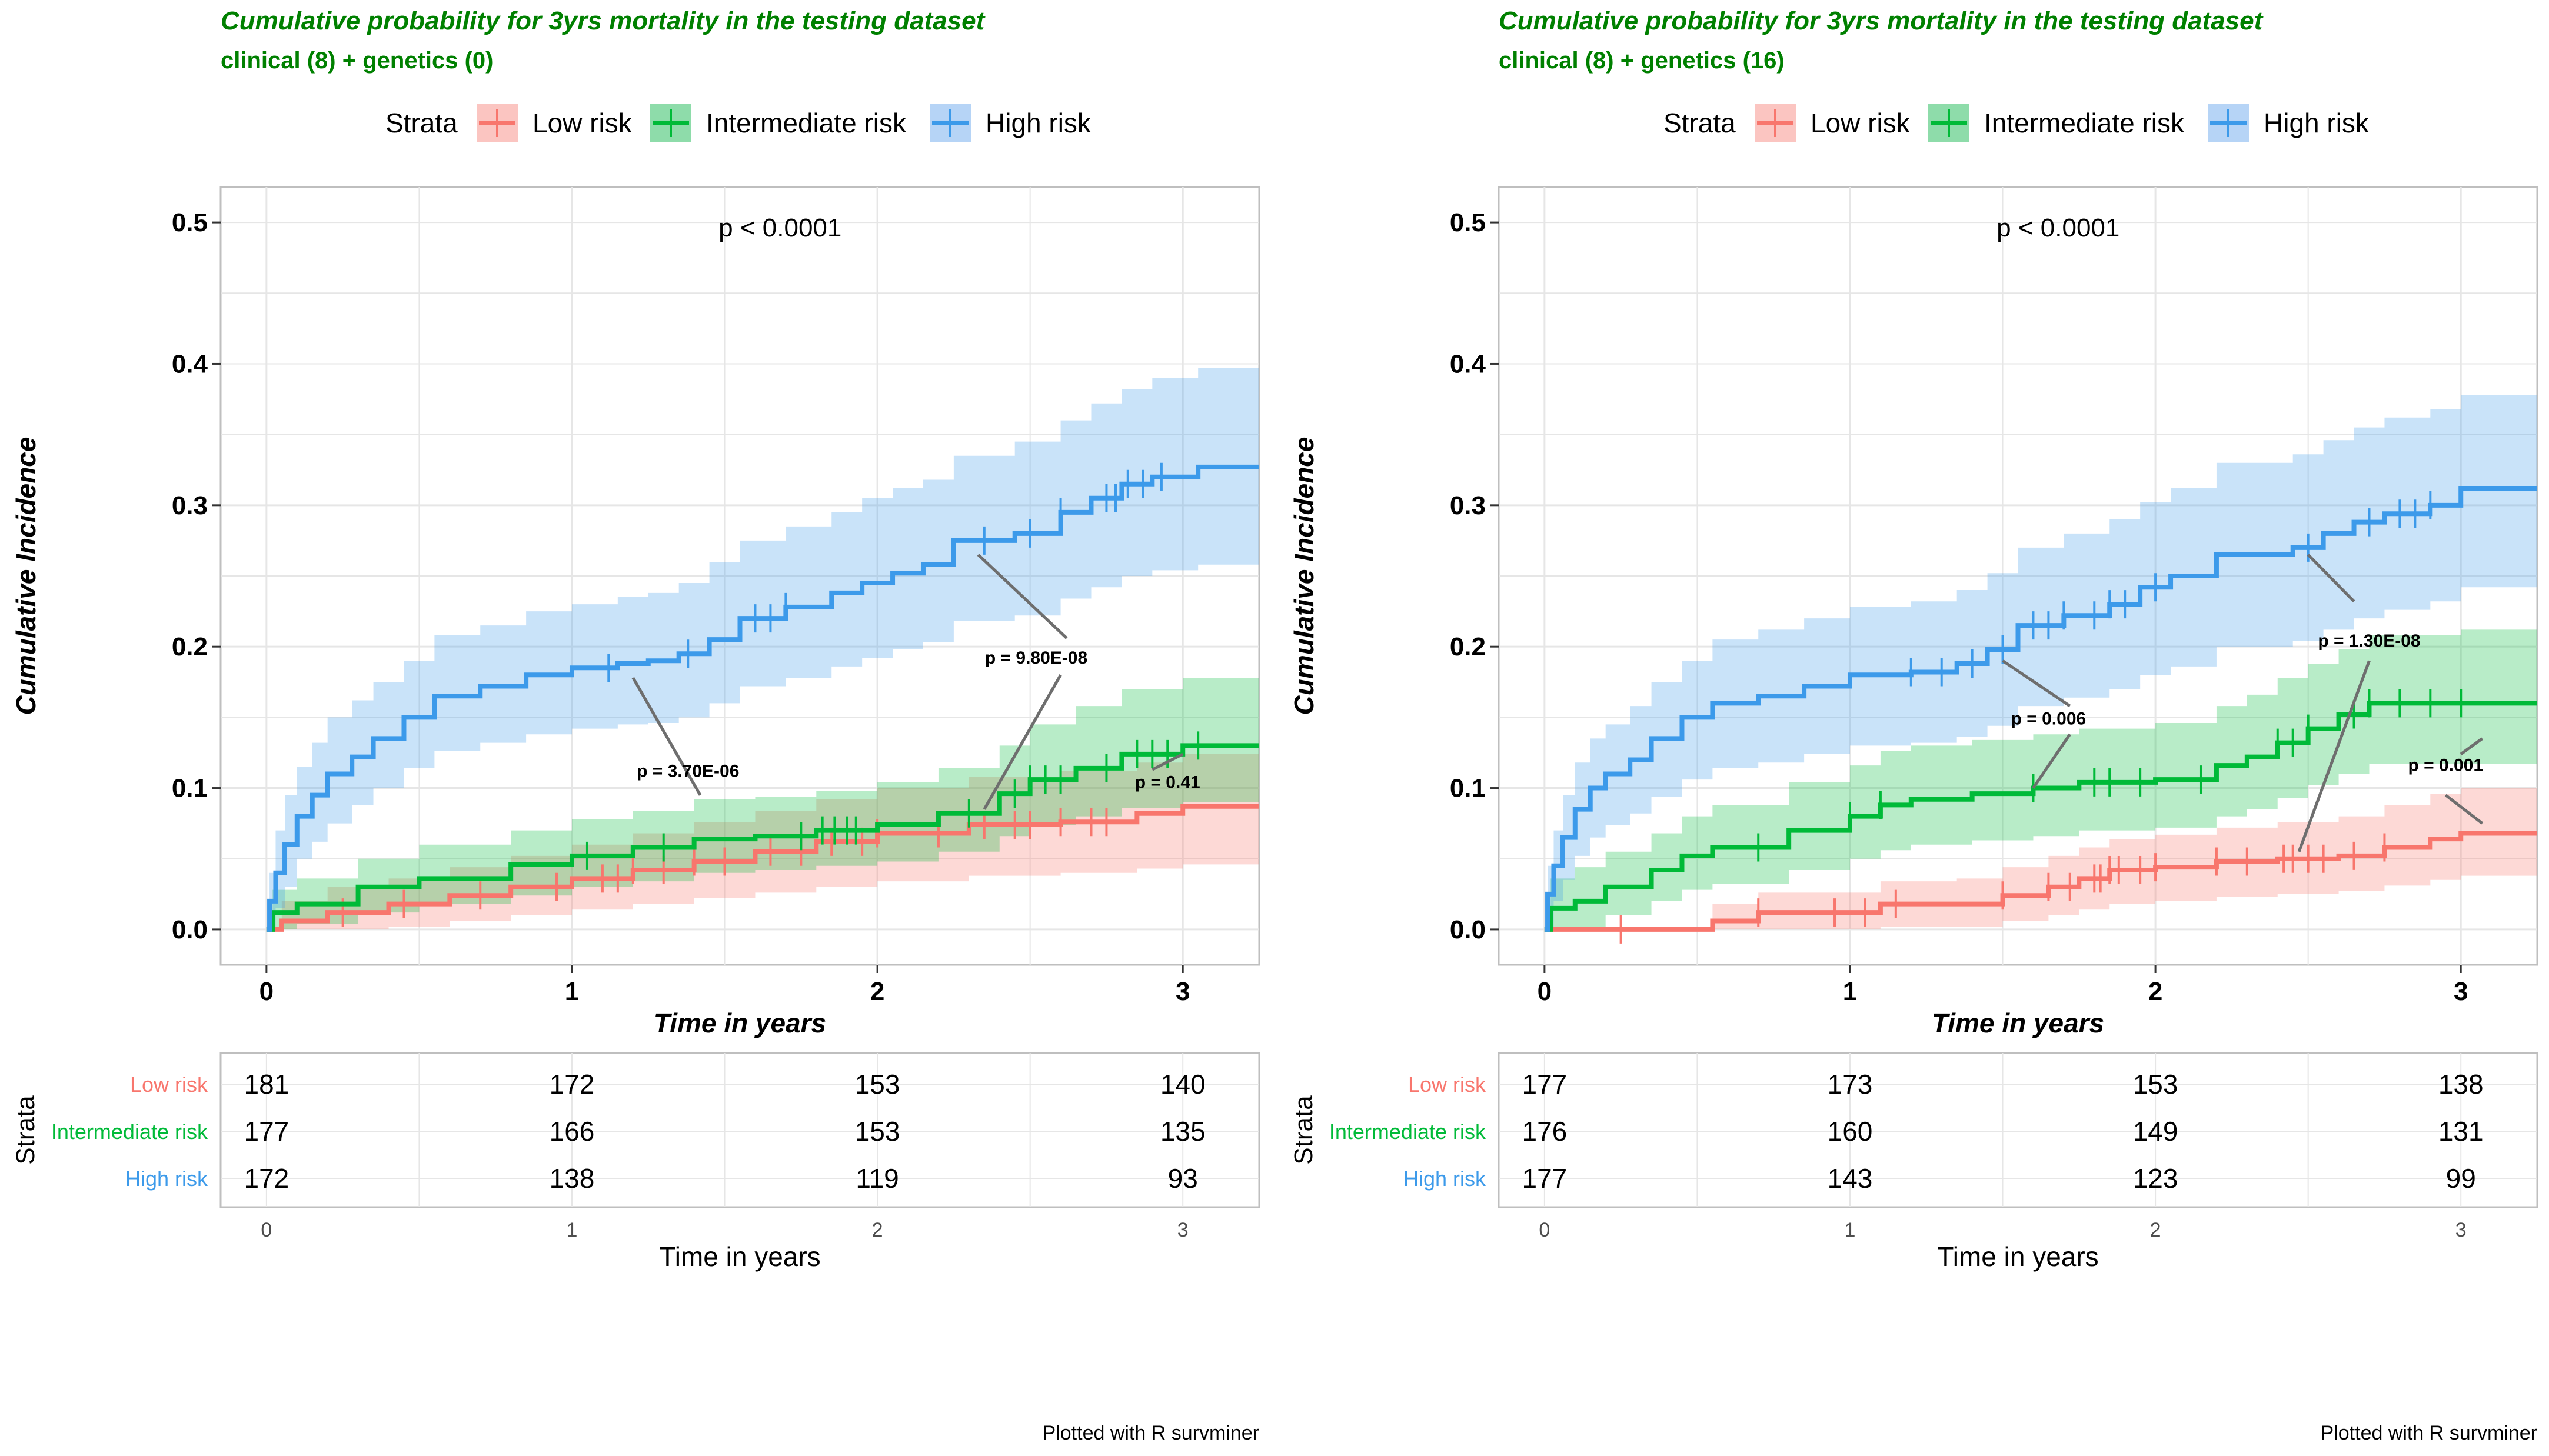  Describe the element at coordinates (2155, 1178) in the screenshot. I see `risk-count: 123` at that location.